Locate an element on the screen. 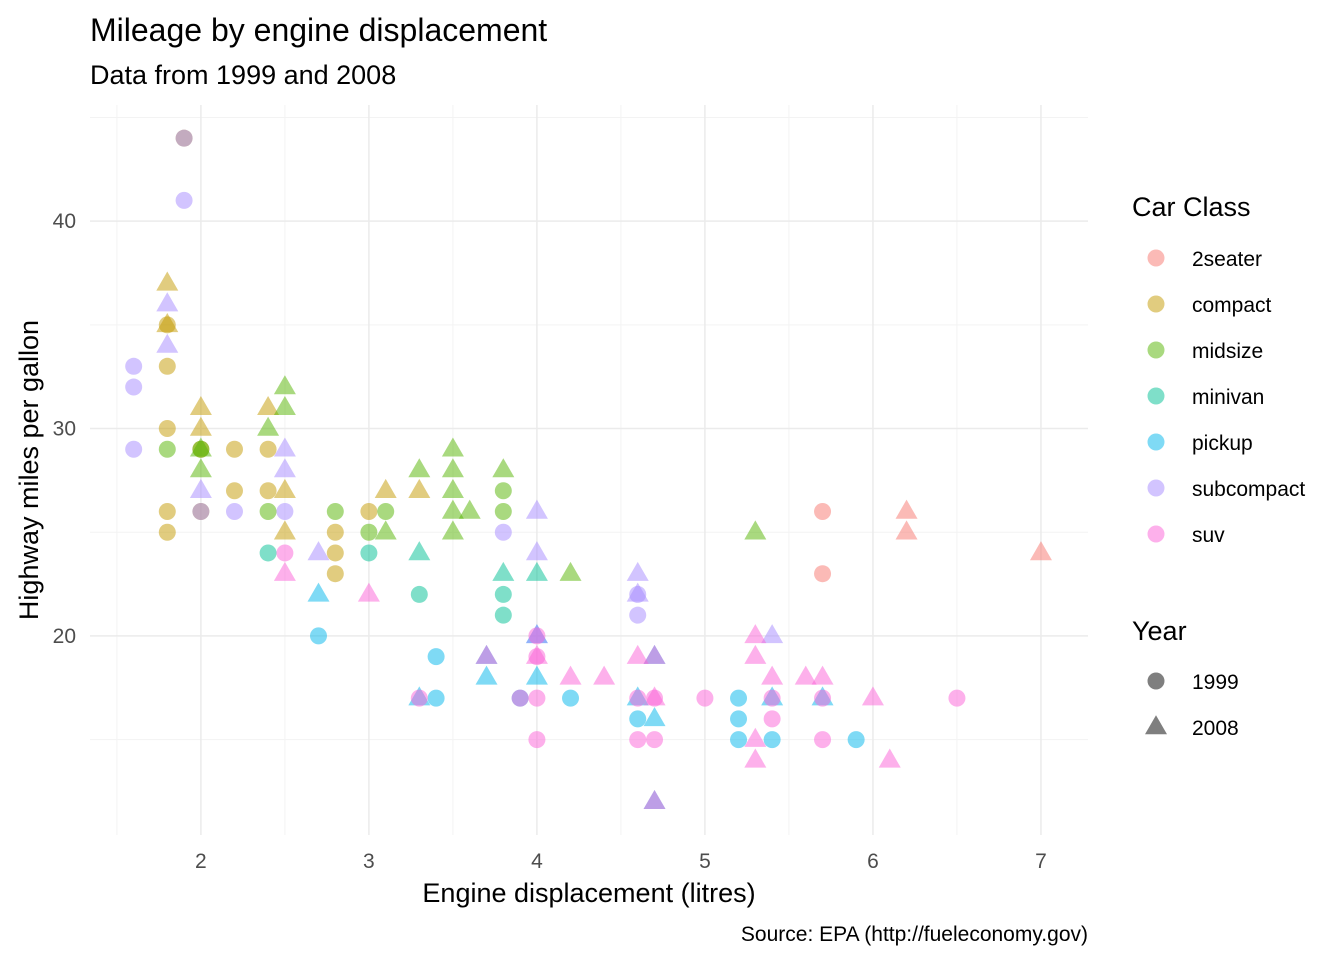 The width and height of the screenshot is (1344, 960). legend-label: compact is located at coordinates (1232, 305).